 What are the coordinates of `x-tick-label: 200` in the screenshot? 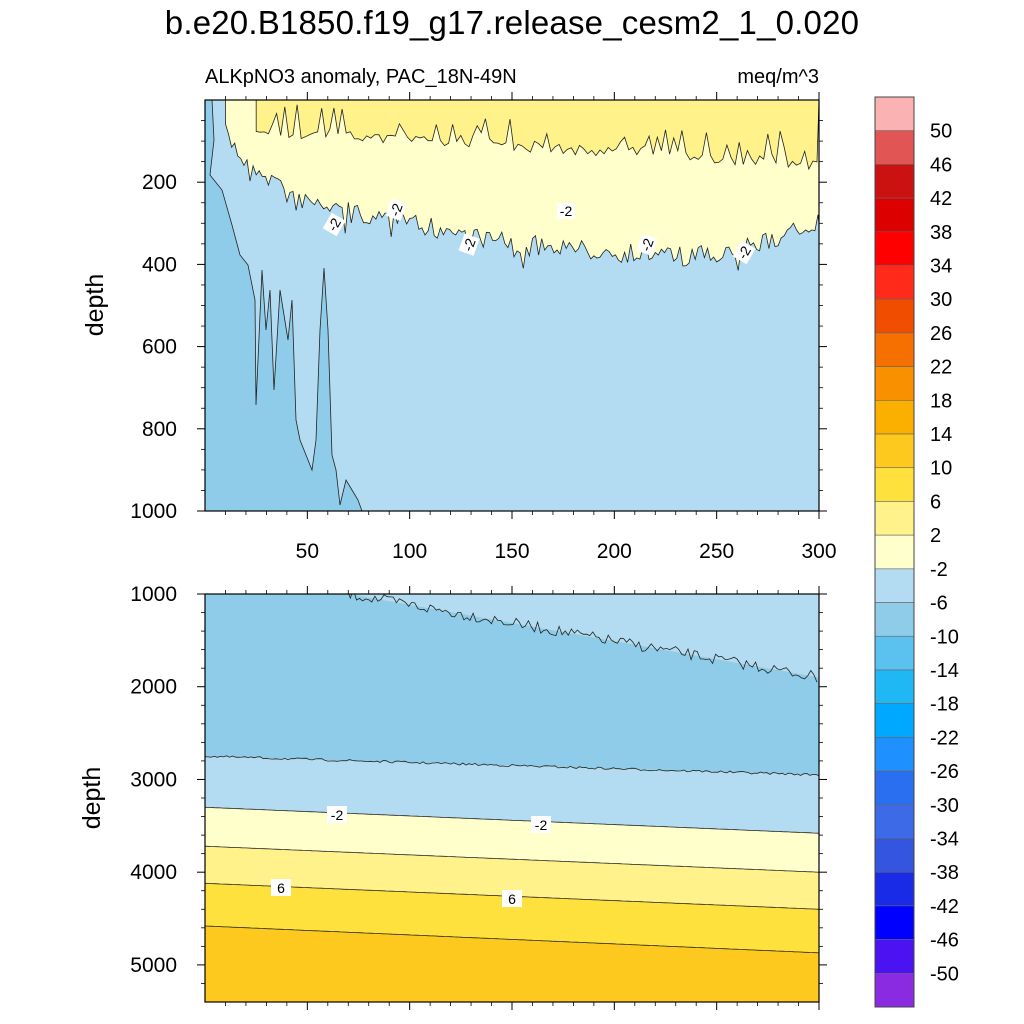 It's located at (614, 551).